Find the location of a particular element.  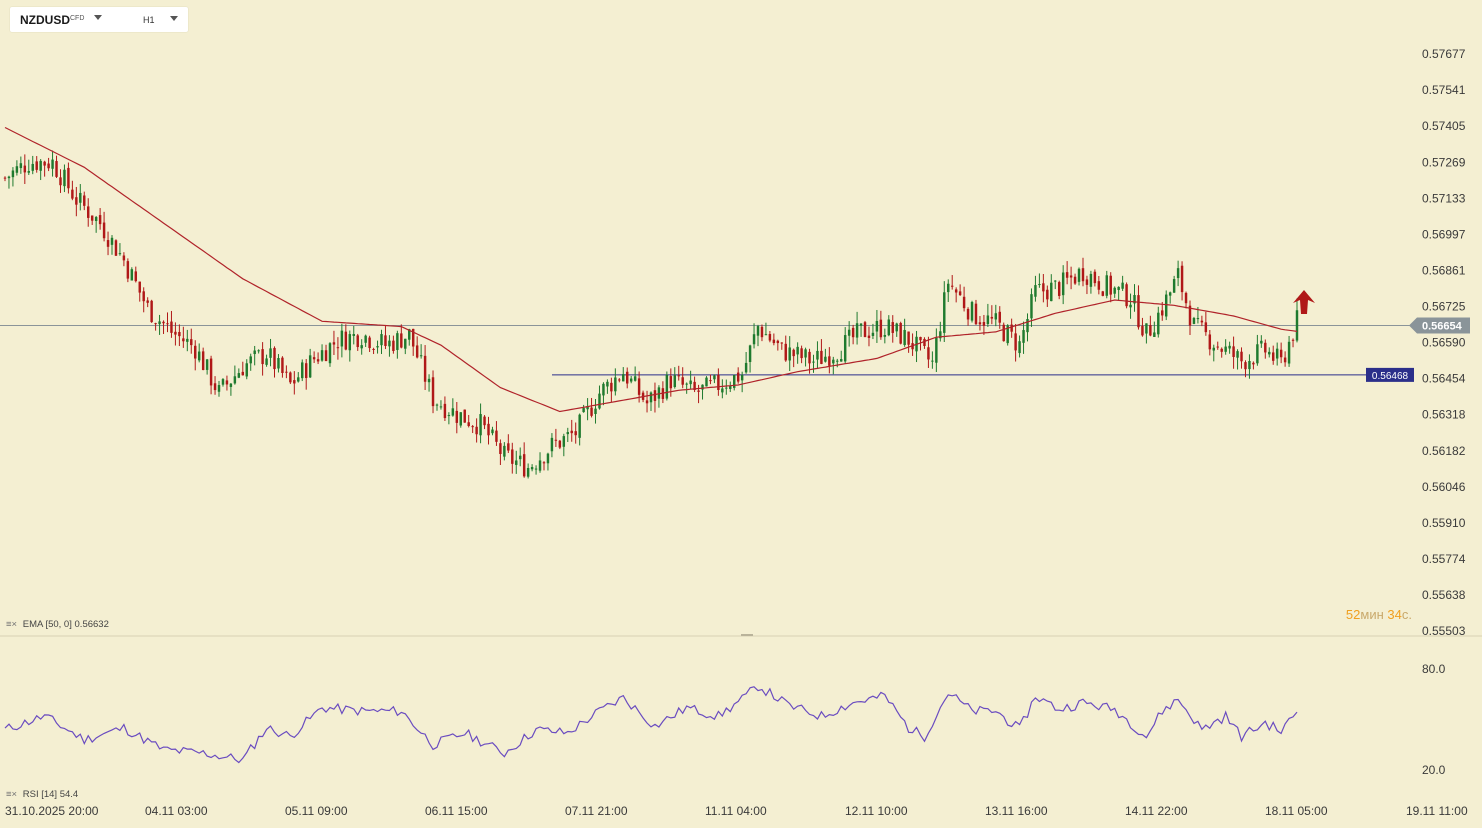

x-tick-label: 12.11 10:00 is located at coordinates (876, 811).